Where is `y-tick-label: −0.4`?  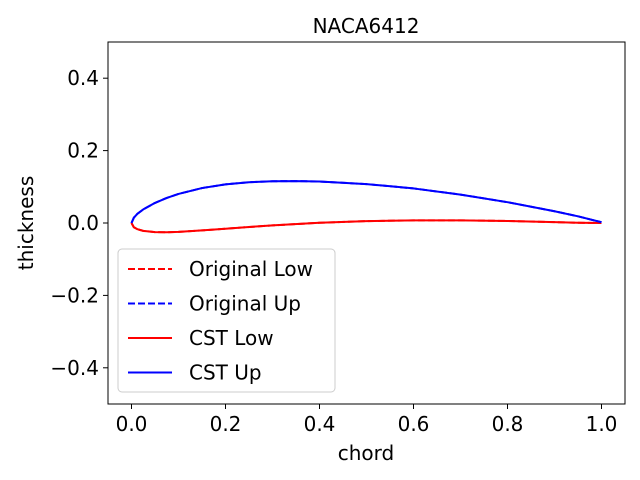 y-tick-label: −0.4 is located at coordinates (74, 368).